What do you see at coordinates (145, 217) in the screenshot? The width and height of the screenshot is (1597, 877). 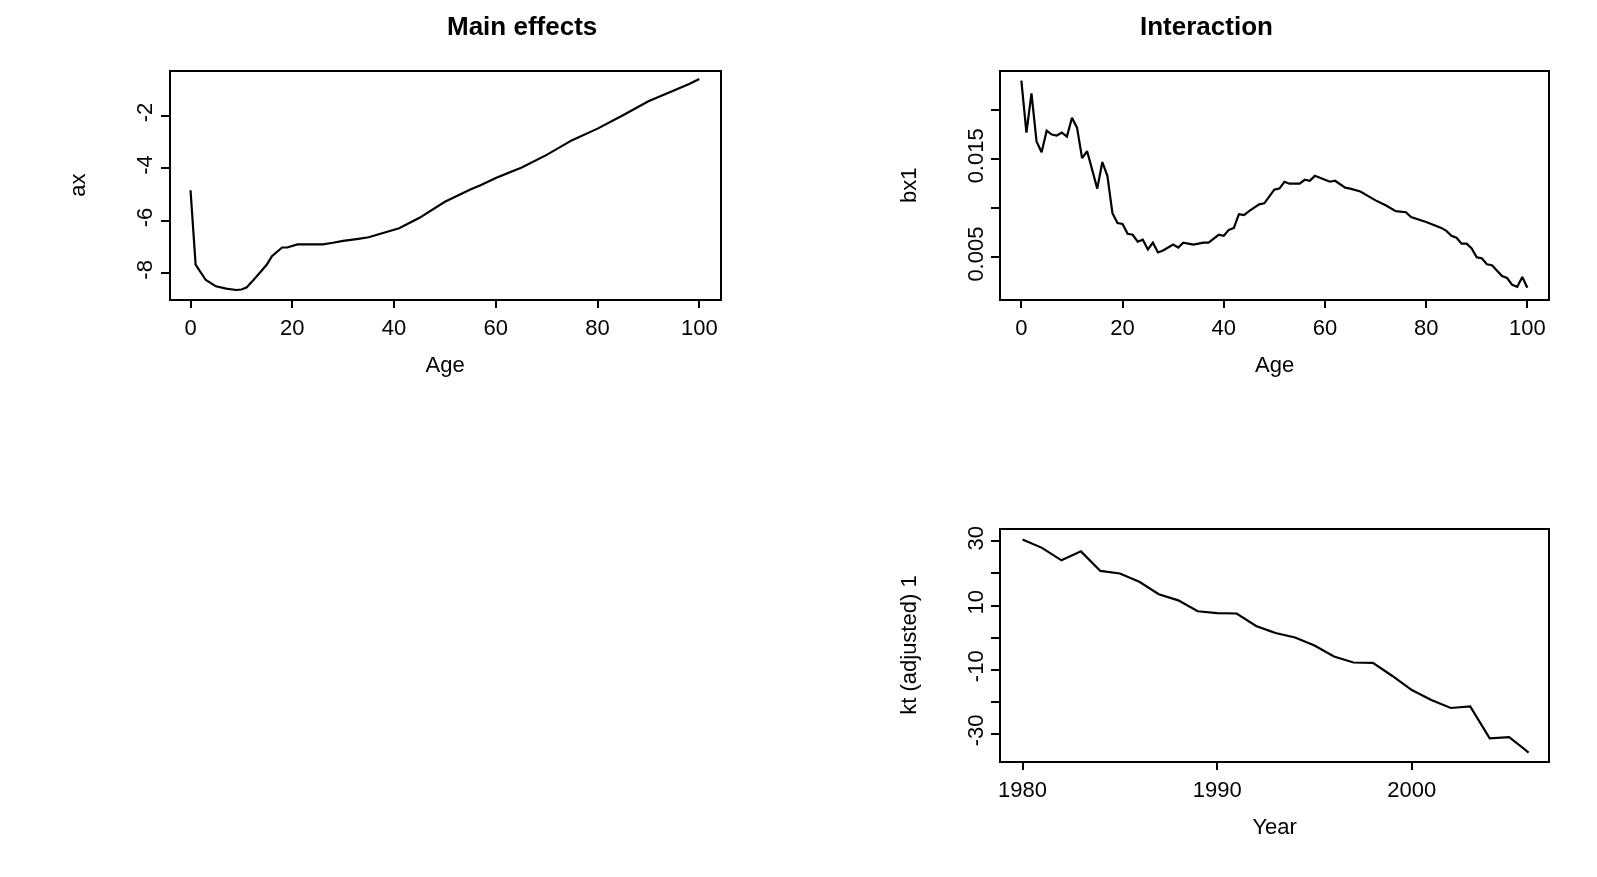 I see `y-tick-label: -6` at bounding box center [145, 217].